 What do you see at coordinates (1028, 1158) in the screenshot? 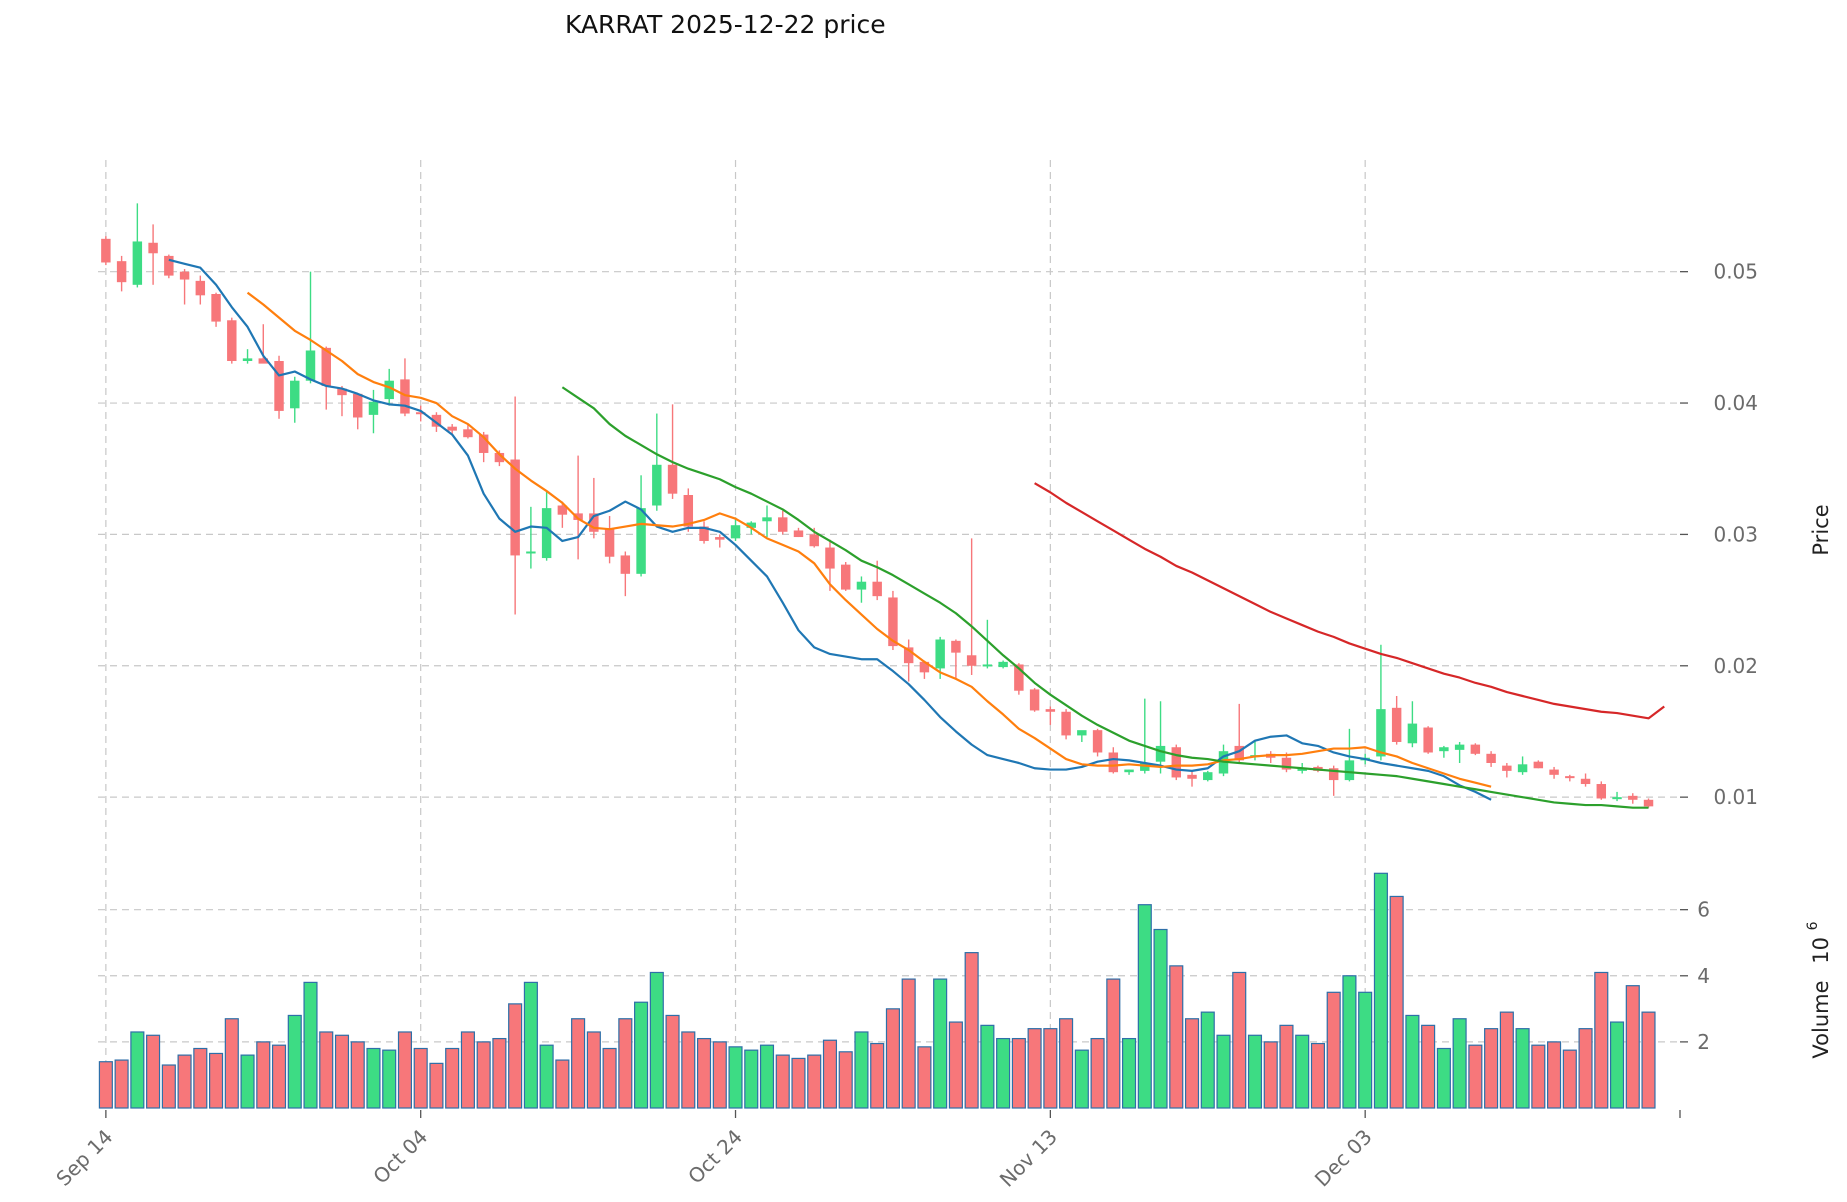
I see `x-tick-label-3: Nov 13` at bounding box center [1028, 1158].